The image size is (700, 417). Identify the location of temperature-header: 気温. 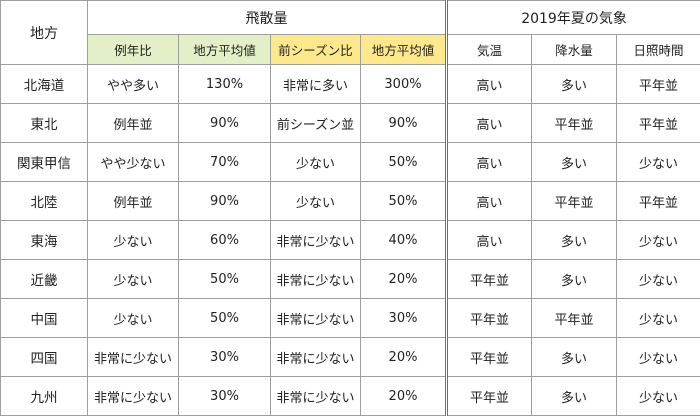
(488, 49).